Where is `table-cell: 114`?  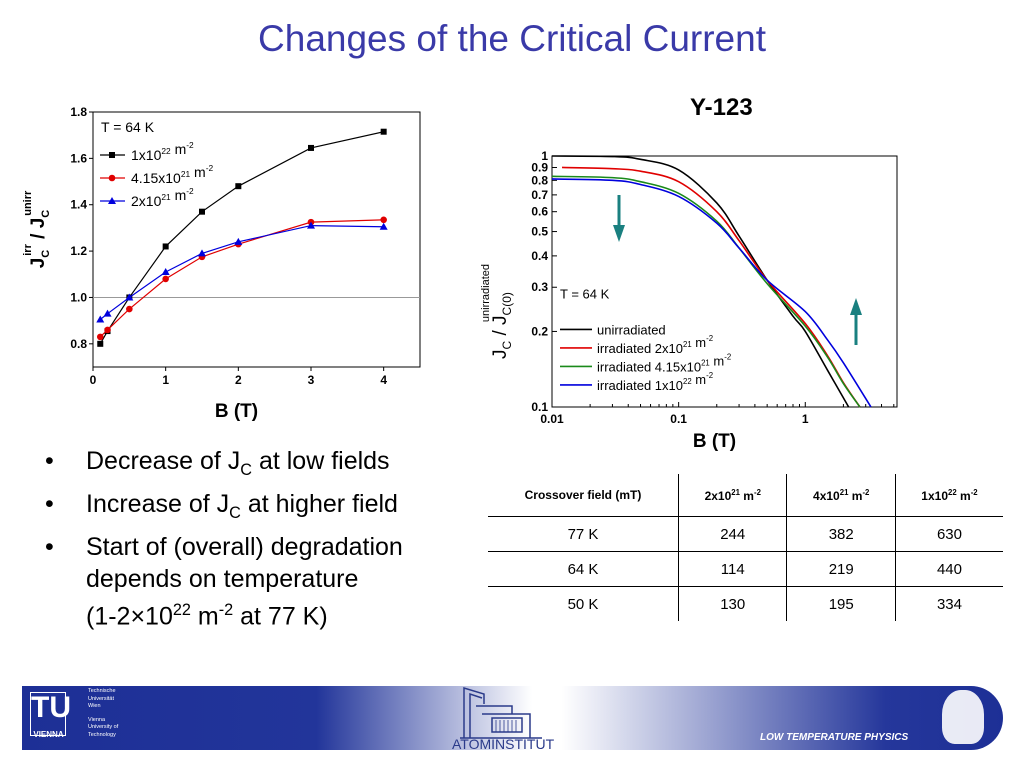 table-cell: 114 is located at coordinates (733, 569).